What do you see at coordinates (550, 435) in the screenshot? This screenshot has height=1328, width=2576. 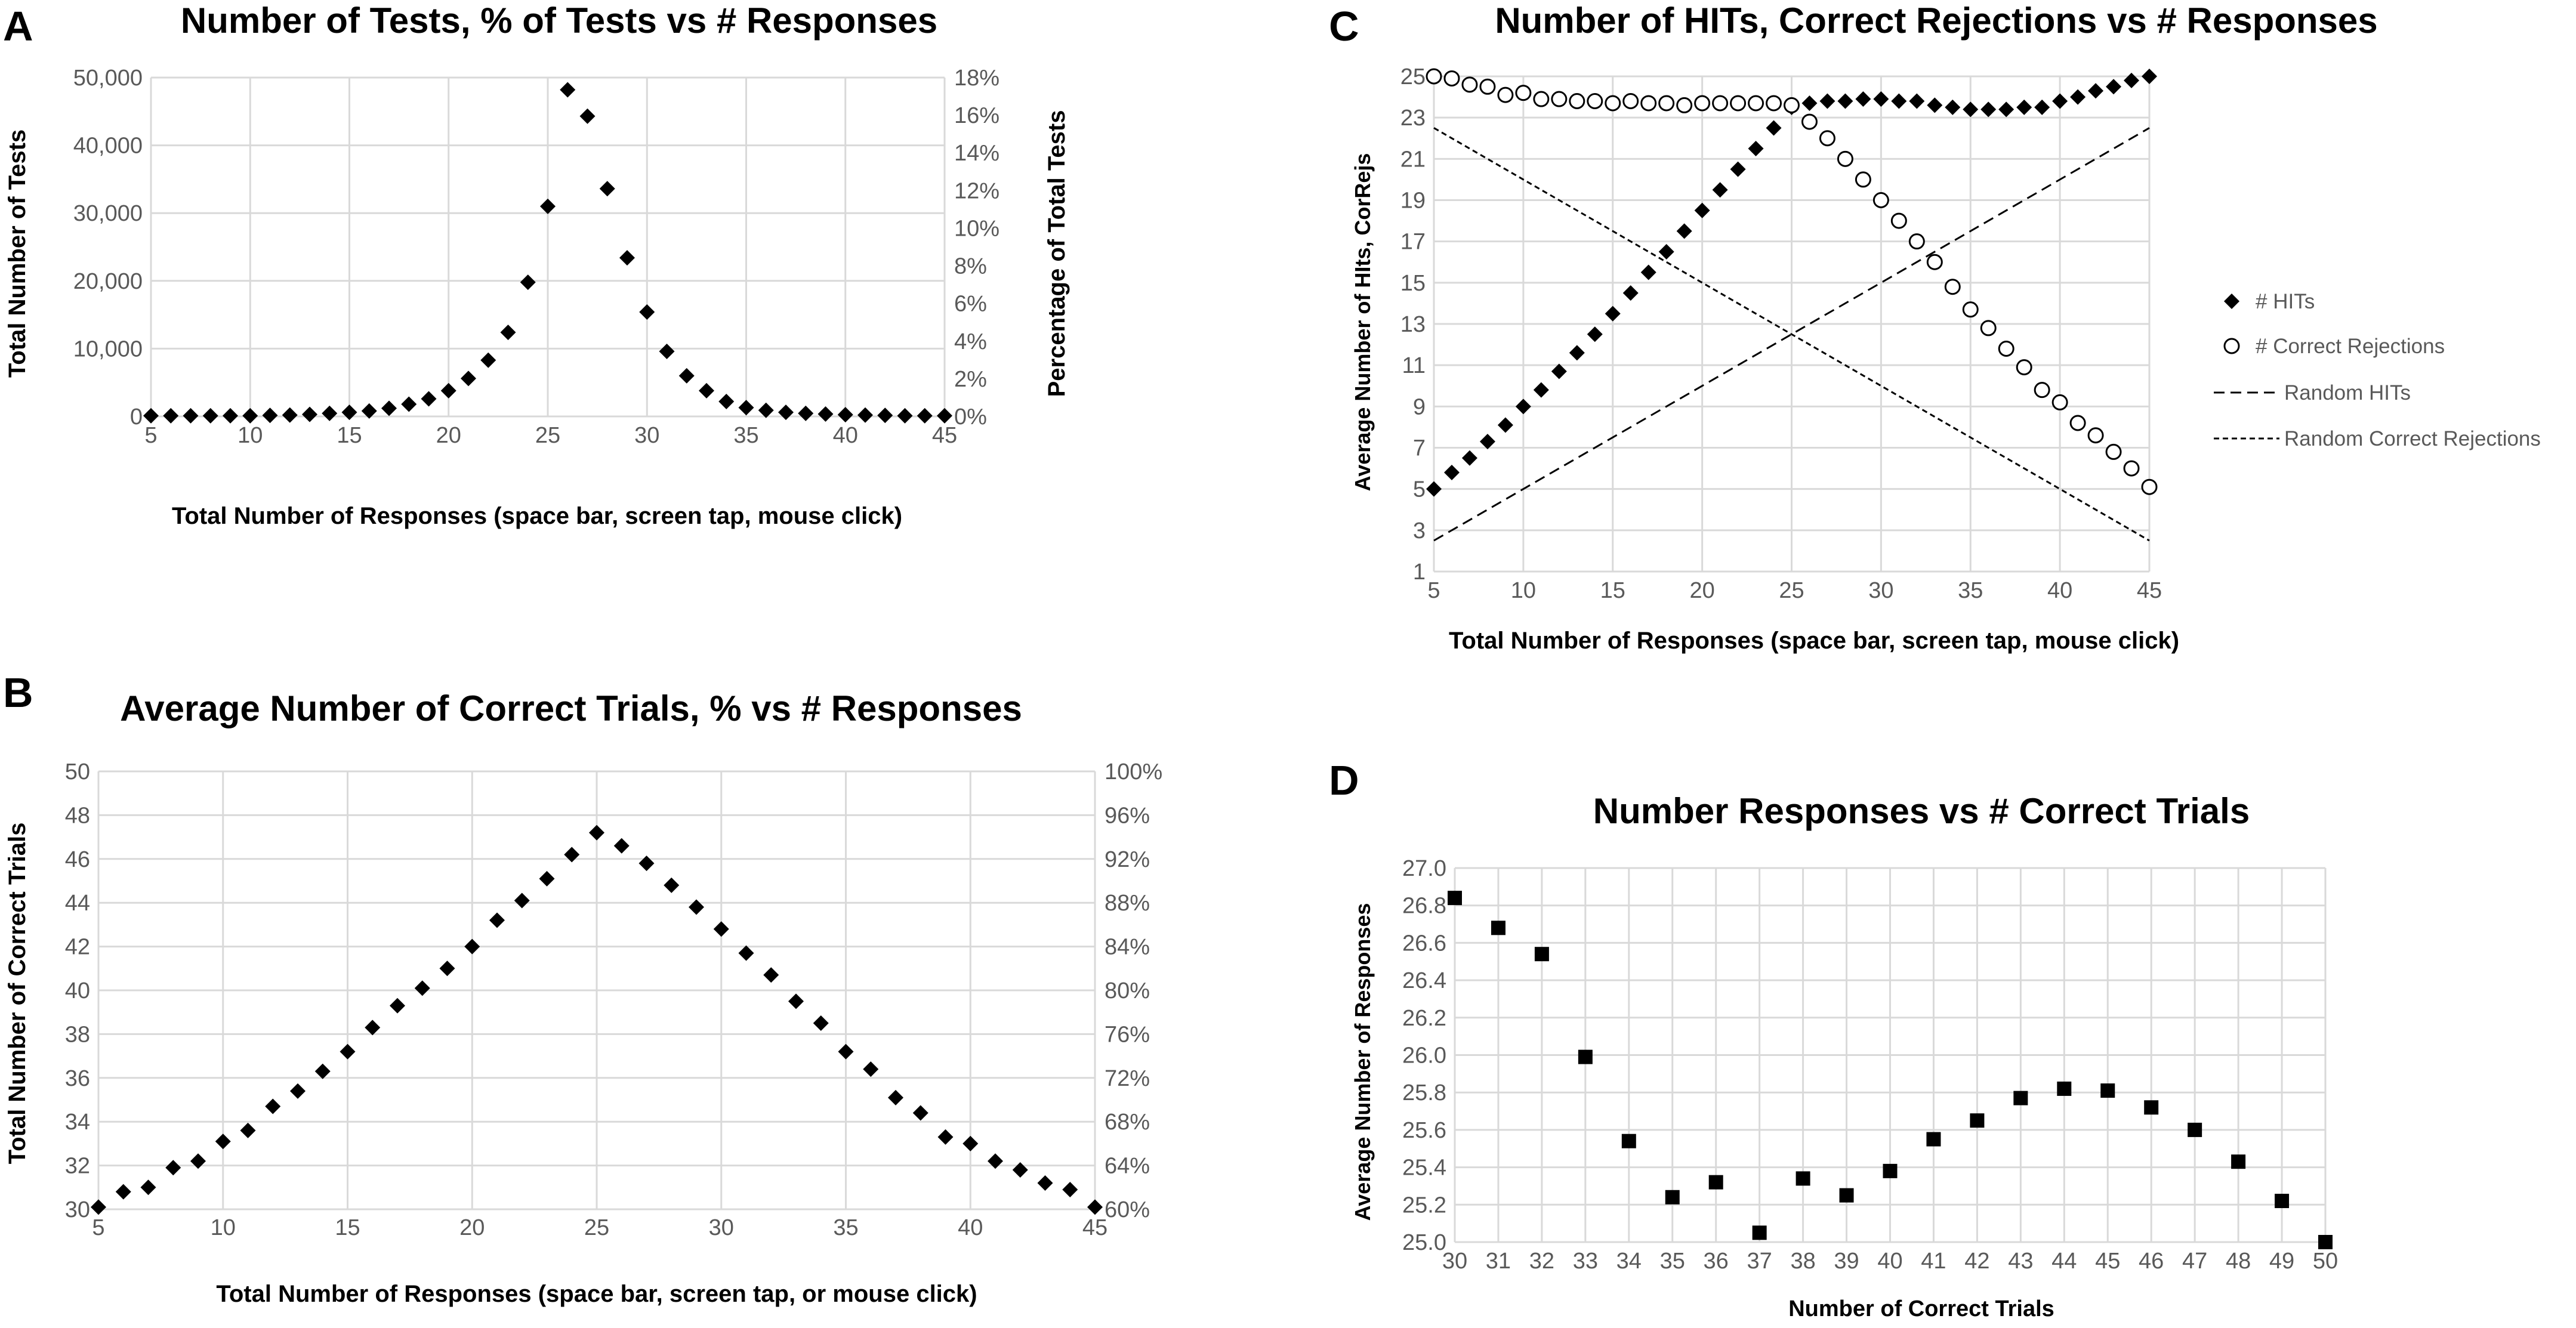 I see `panel-a-x-ticks: 5 10 15 20 25 30 35 40 45` at bounding box center [550, 435].